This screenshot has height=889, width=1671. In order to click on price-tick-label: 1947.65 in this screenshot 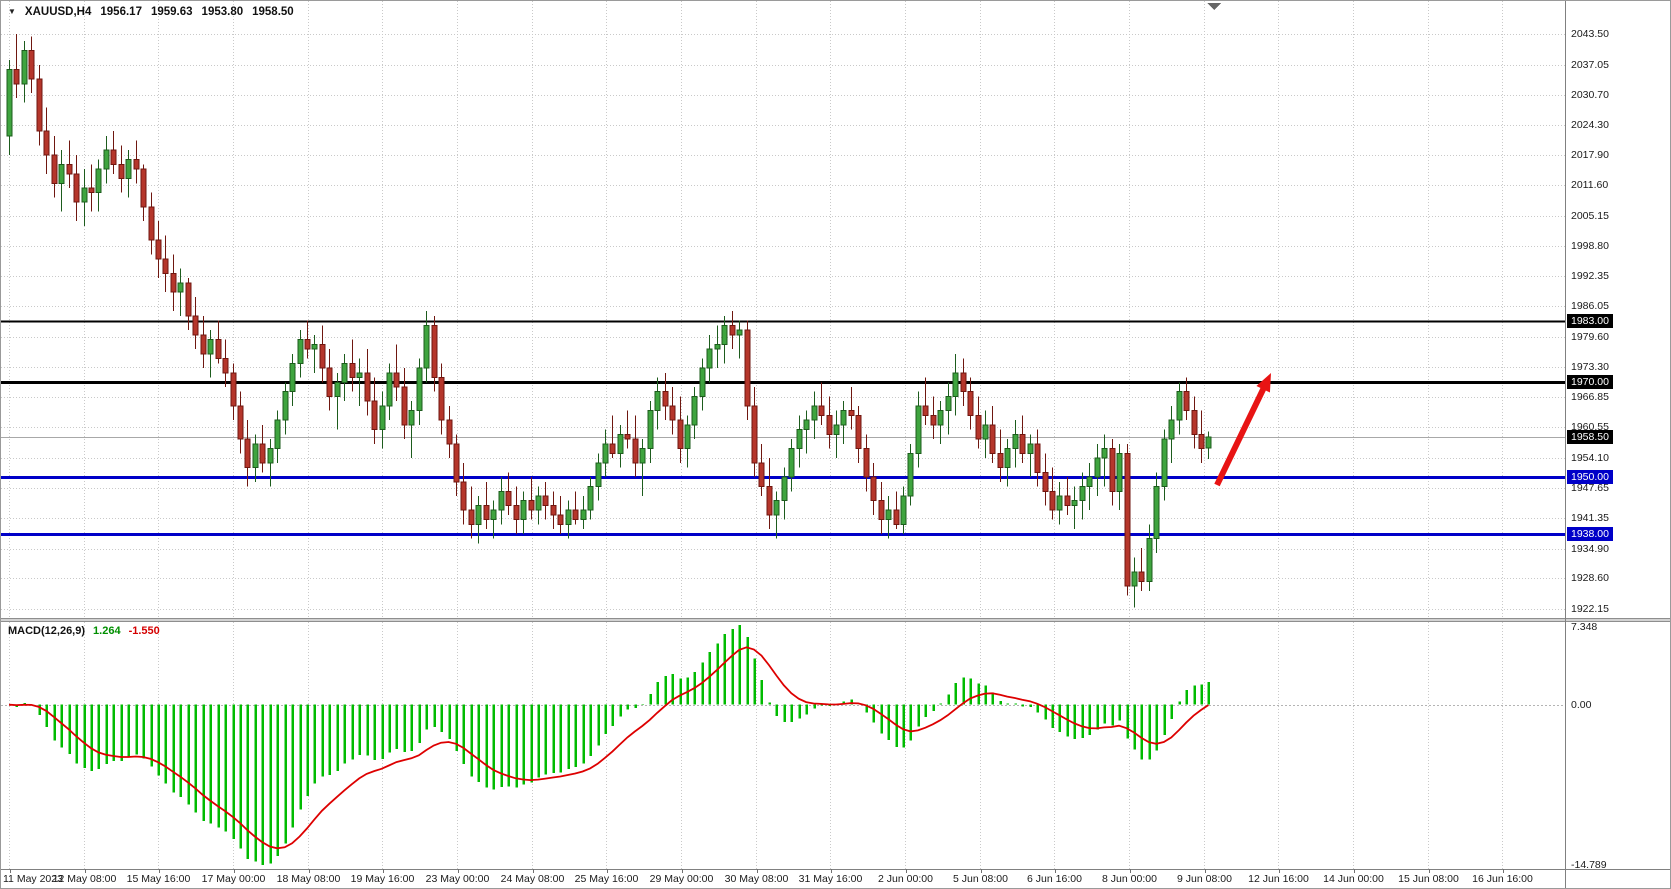, I will do `click(1590, 488)`.